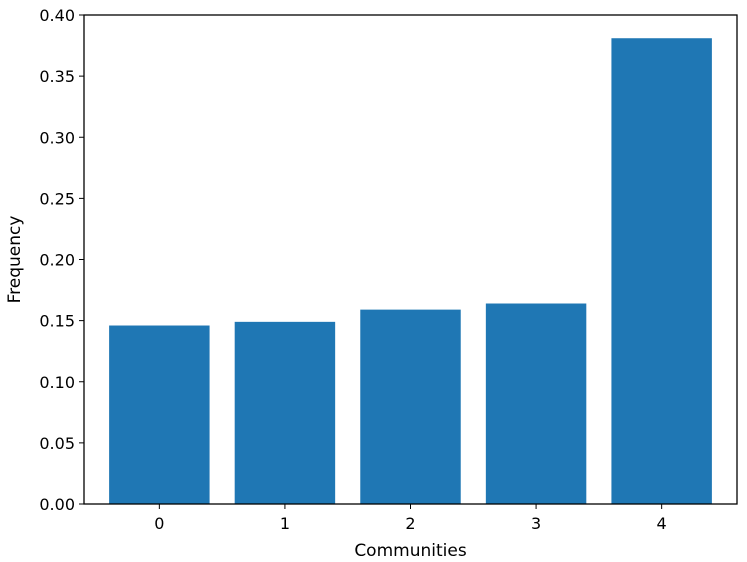 The height and width of the screenshot is (562, 747). Describe the element at coordinates (57, 76) in the screenshot. I see `y-tick-label: 0.35` at that location.